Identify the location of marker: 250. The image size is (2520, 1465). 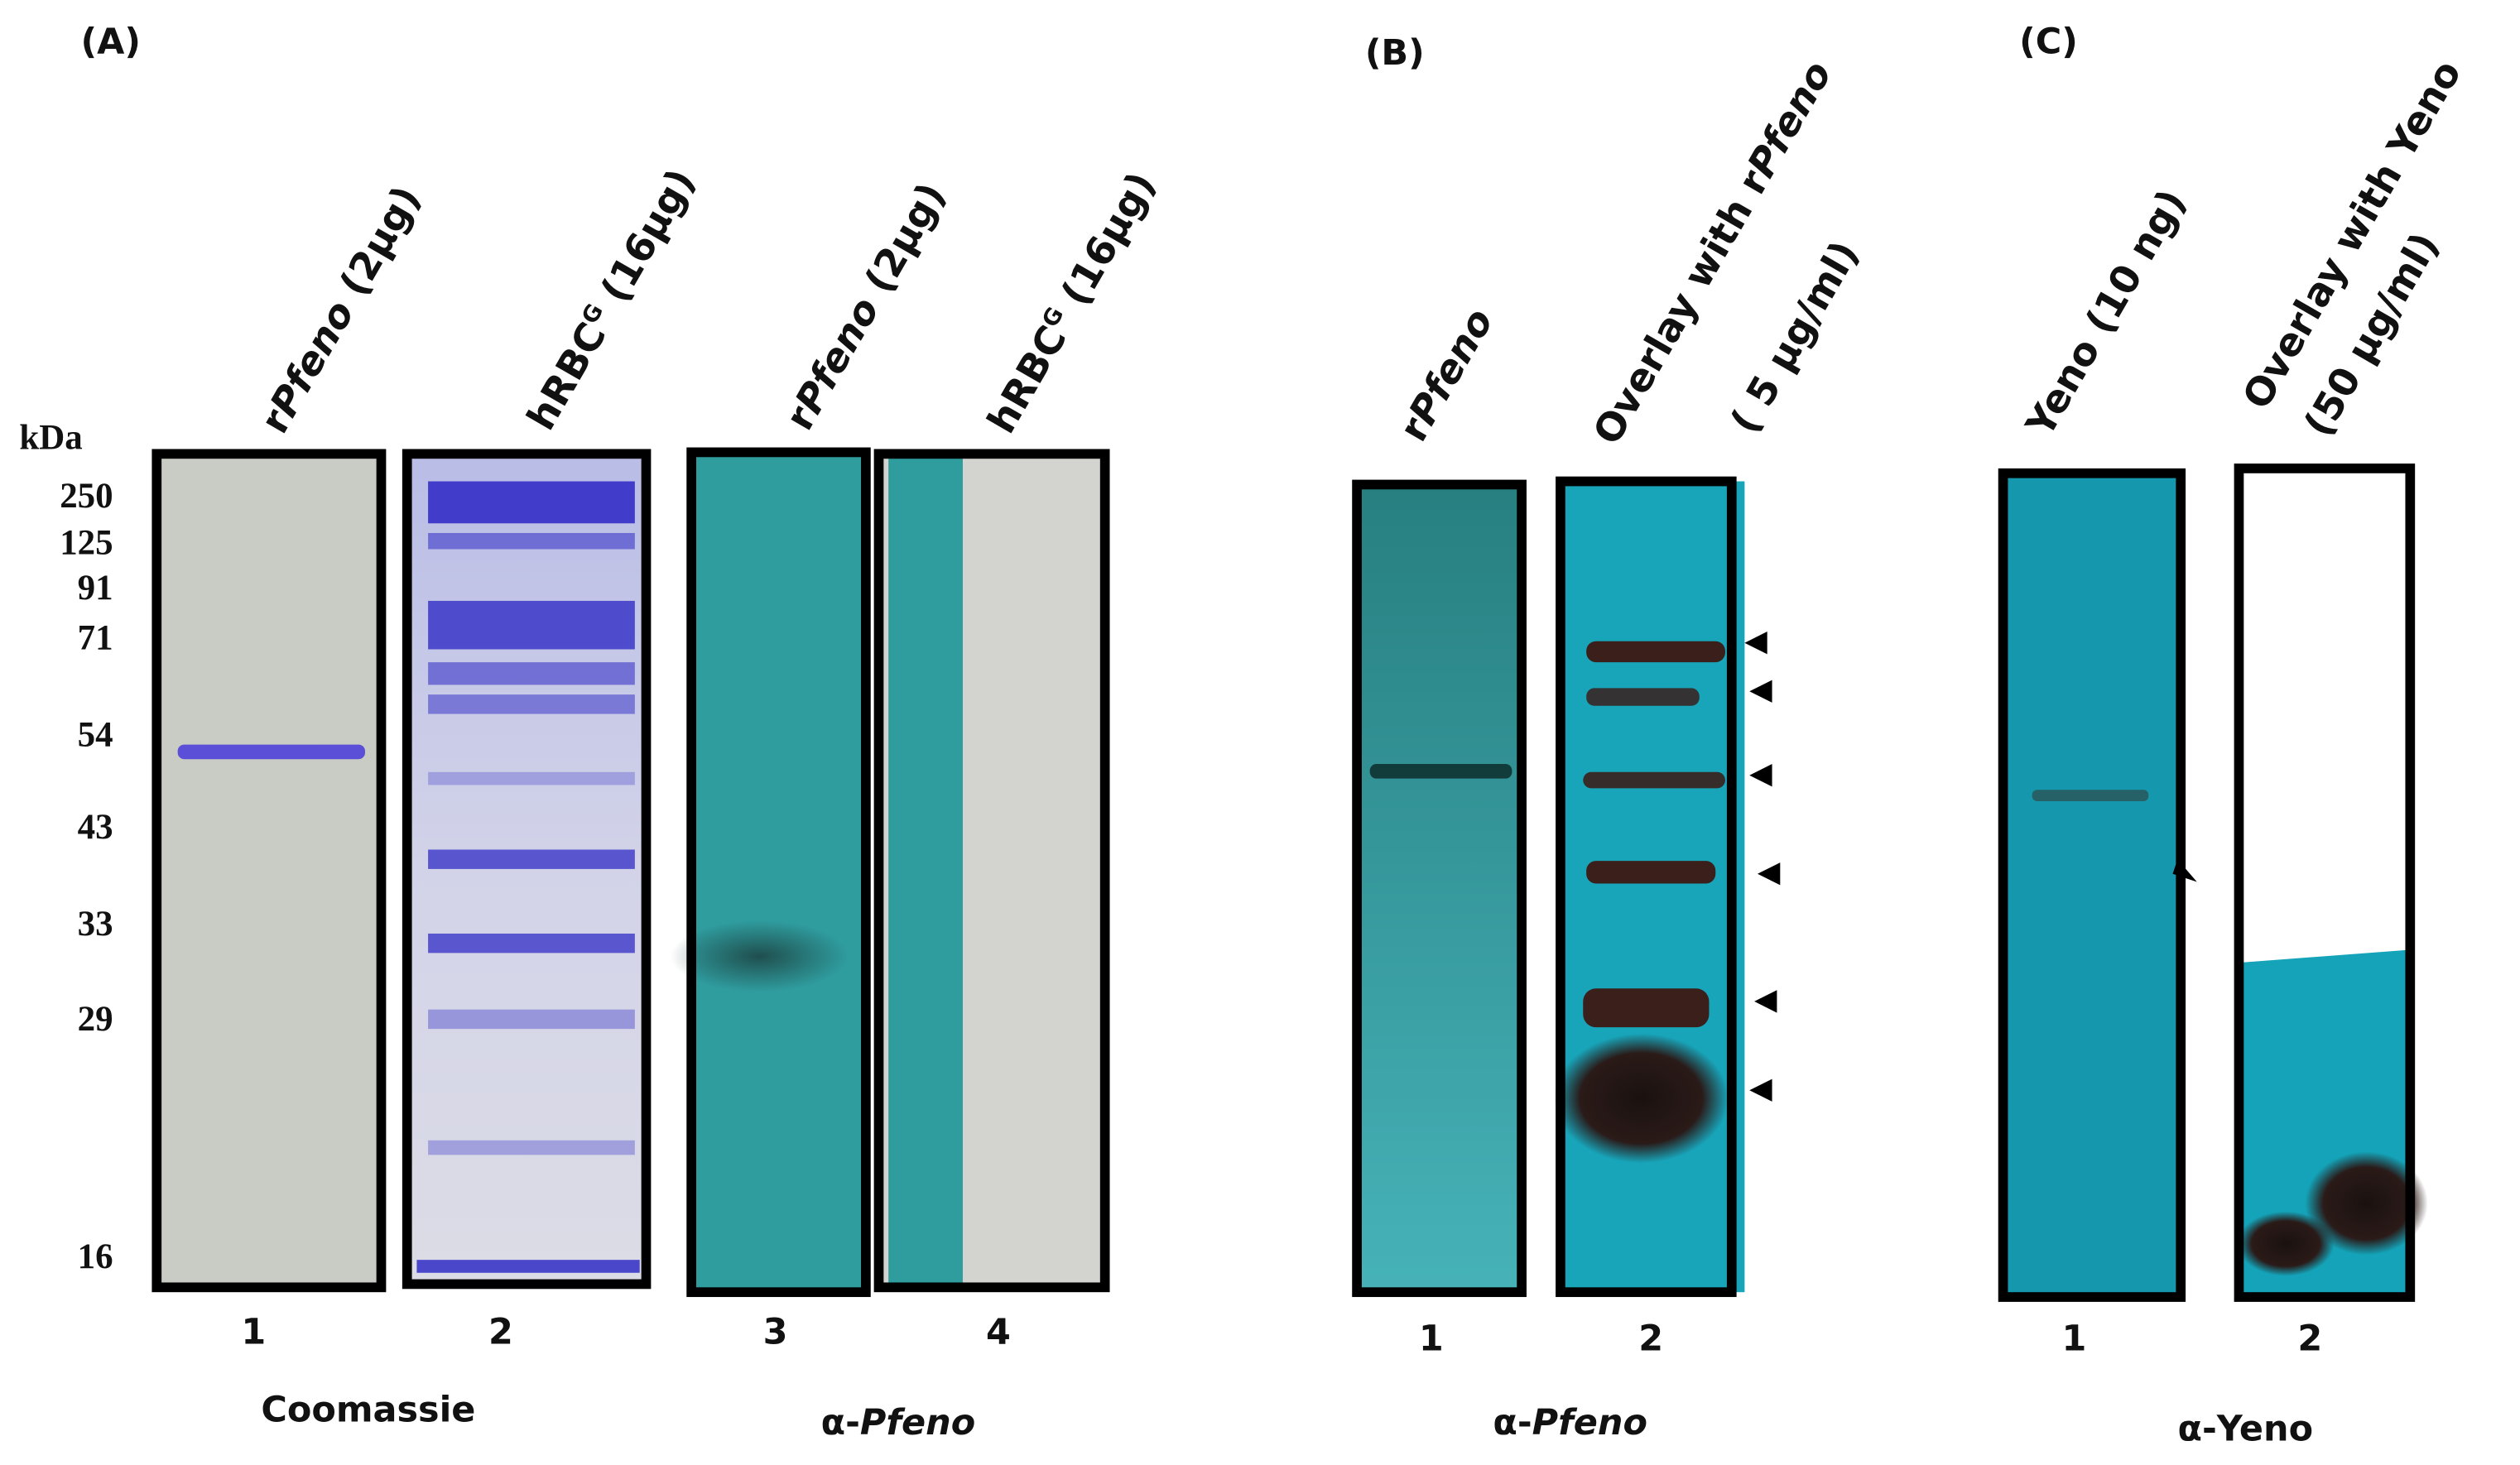
(86, 496).